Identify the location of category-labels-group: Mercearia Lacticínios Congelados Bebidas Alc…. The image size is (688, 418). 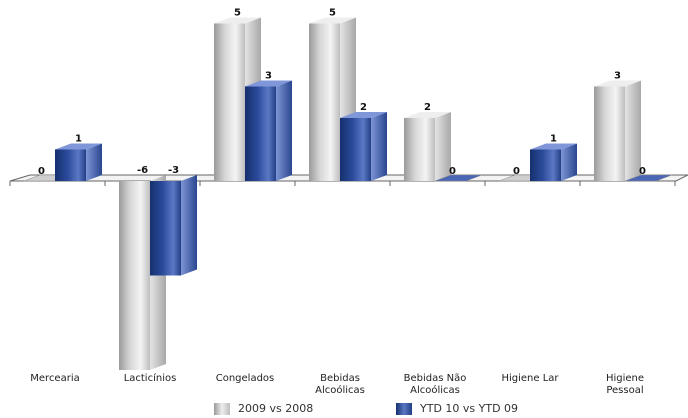
(337, 384).